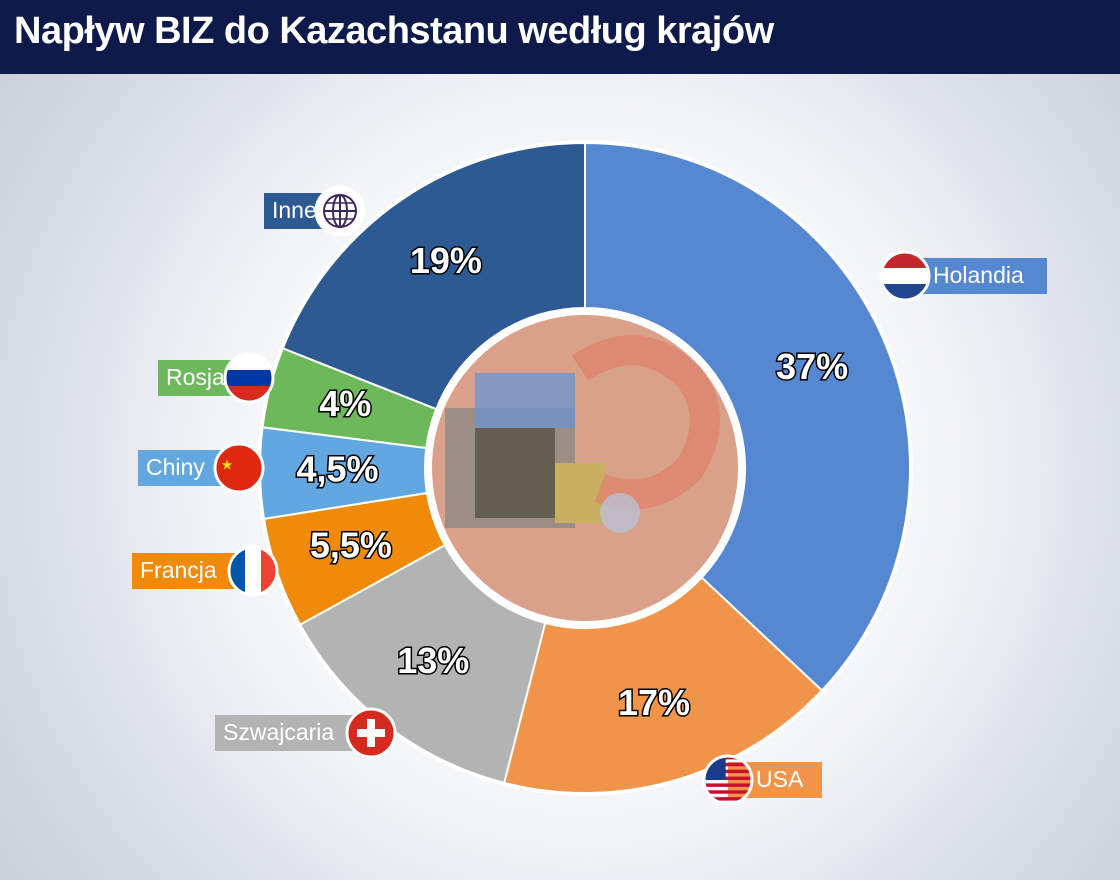 The width and height of the screenshot is (1120, 880). I want to click on center-banknote-image, so click(585, 468).